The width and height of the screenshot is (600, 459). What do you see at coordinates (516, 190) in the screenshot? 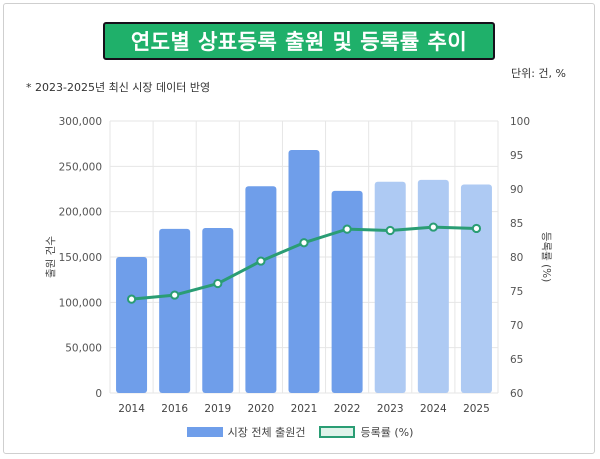
I see `y-right-tick-label: 90` at bounding box center [516, 190].